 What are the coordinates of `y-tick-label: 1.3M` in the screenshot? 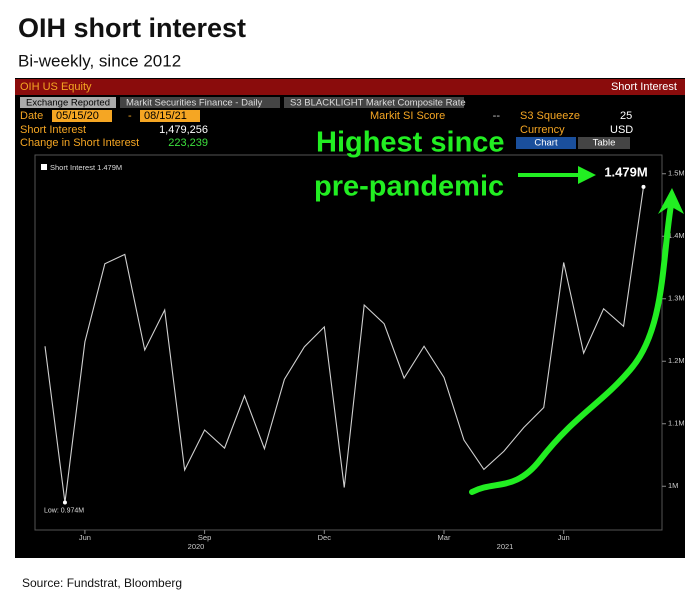 It's located at (676, 298).